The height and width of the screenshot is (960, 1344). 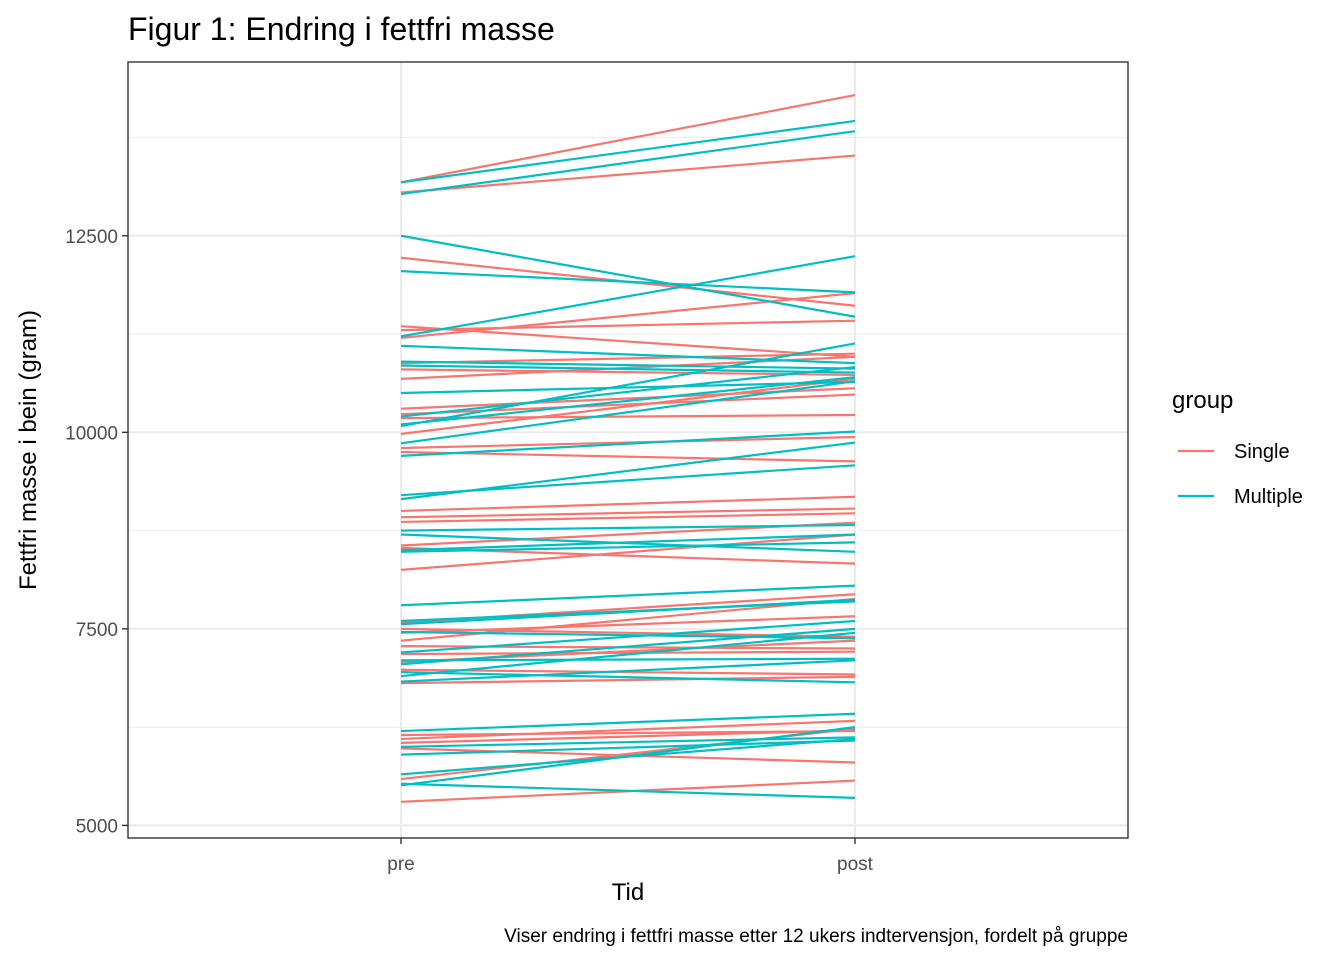 What do you see at coordinates (91, 433) in the screenshot?
I see `y-tick-label: 10000` at bounding box center [91, 433].